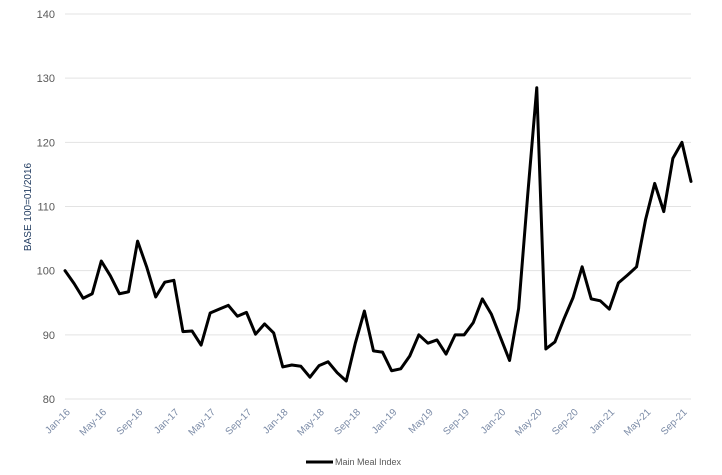  I want to click on x-tick-label: Sep-16, so click(130, 422).